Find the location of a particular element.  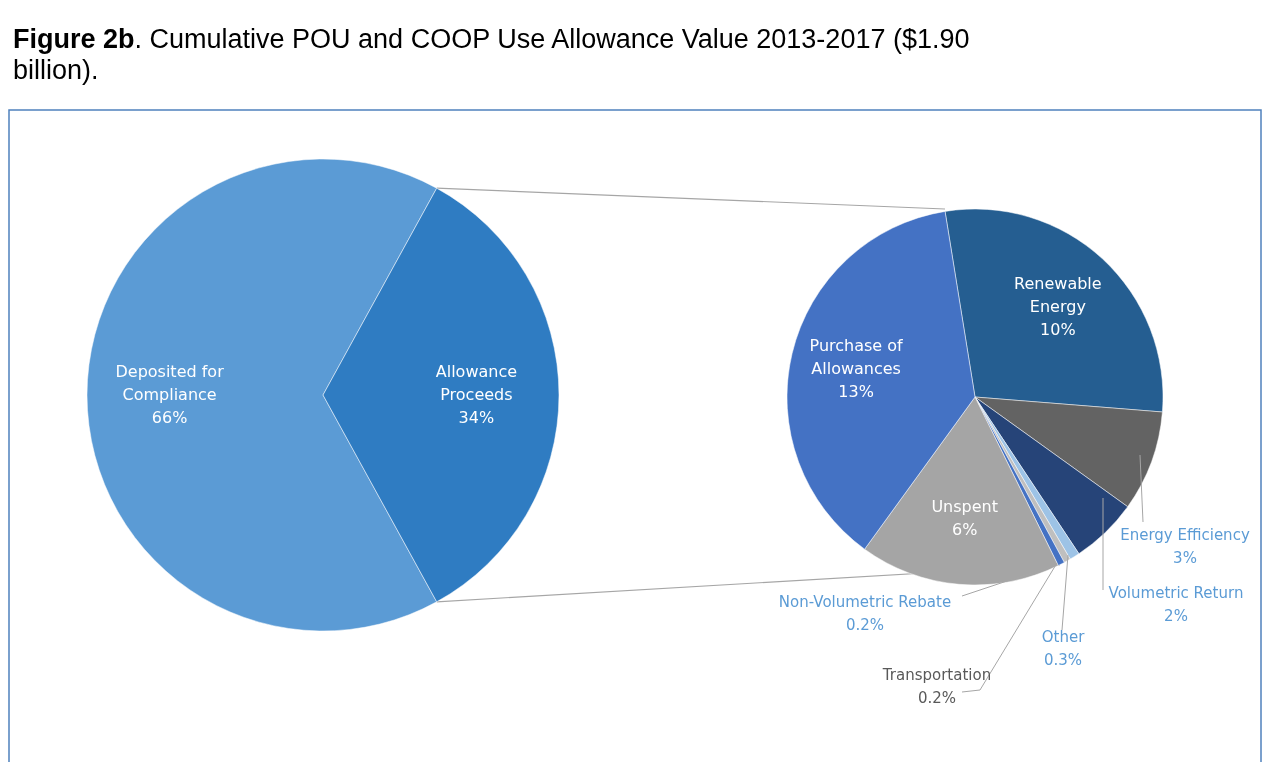

data-label: 3% is located at coordinates (1185, 558).